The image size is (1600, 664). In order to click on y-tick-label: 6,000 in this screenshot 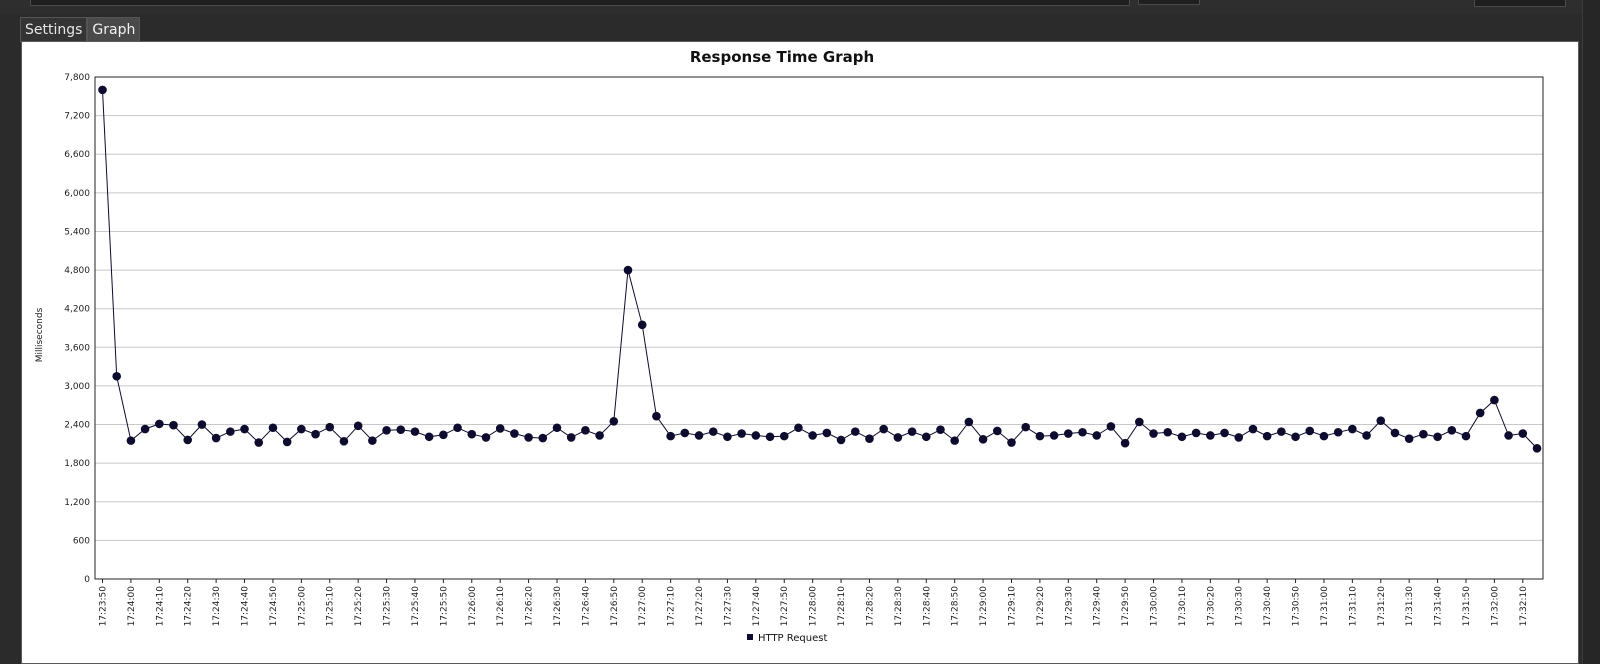, I will do `click(77, 194)`.